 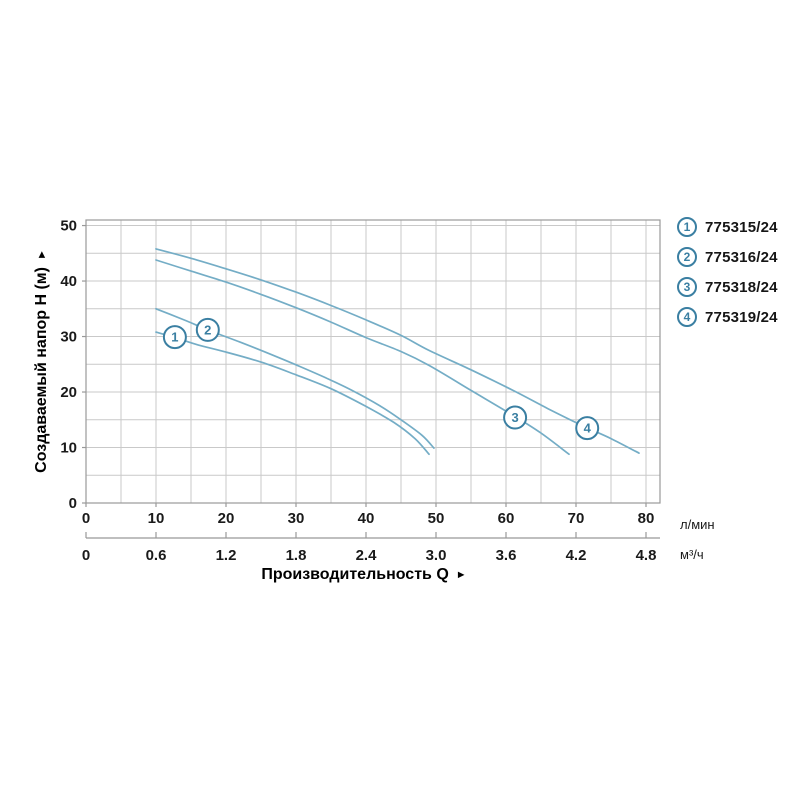 I want to click on x-primary-unit: л/мин, so click(x=697, y=524).